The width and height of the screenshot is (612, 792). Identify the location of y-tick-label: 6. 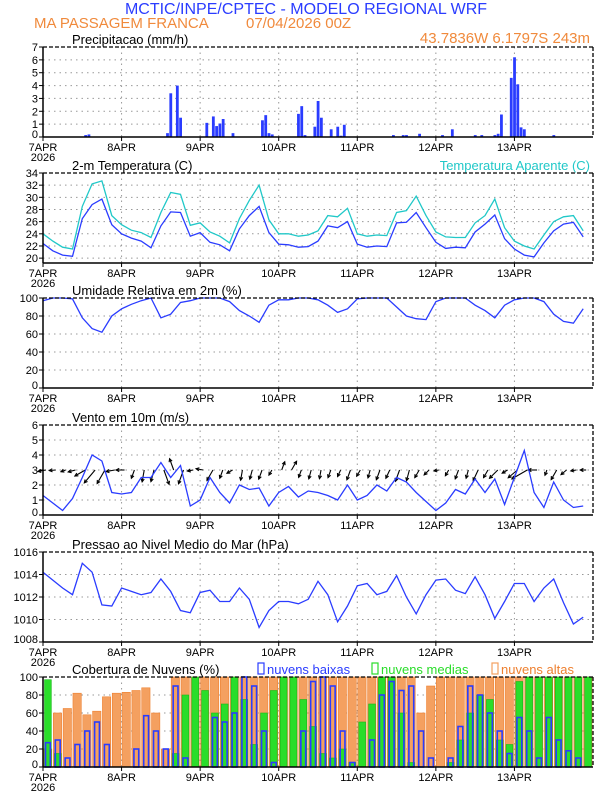
(35, 426).